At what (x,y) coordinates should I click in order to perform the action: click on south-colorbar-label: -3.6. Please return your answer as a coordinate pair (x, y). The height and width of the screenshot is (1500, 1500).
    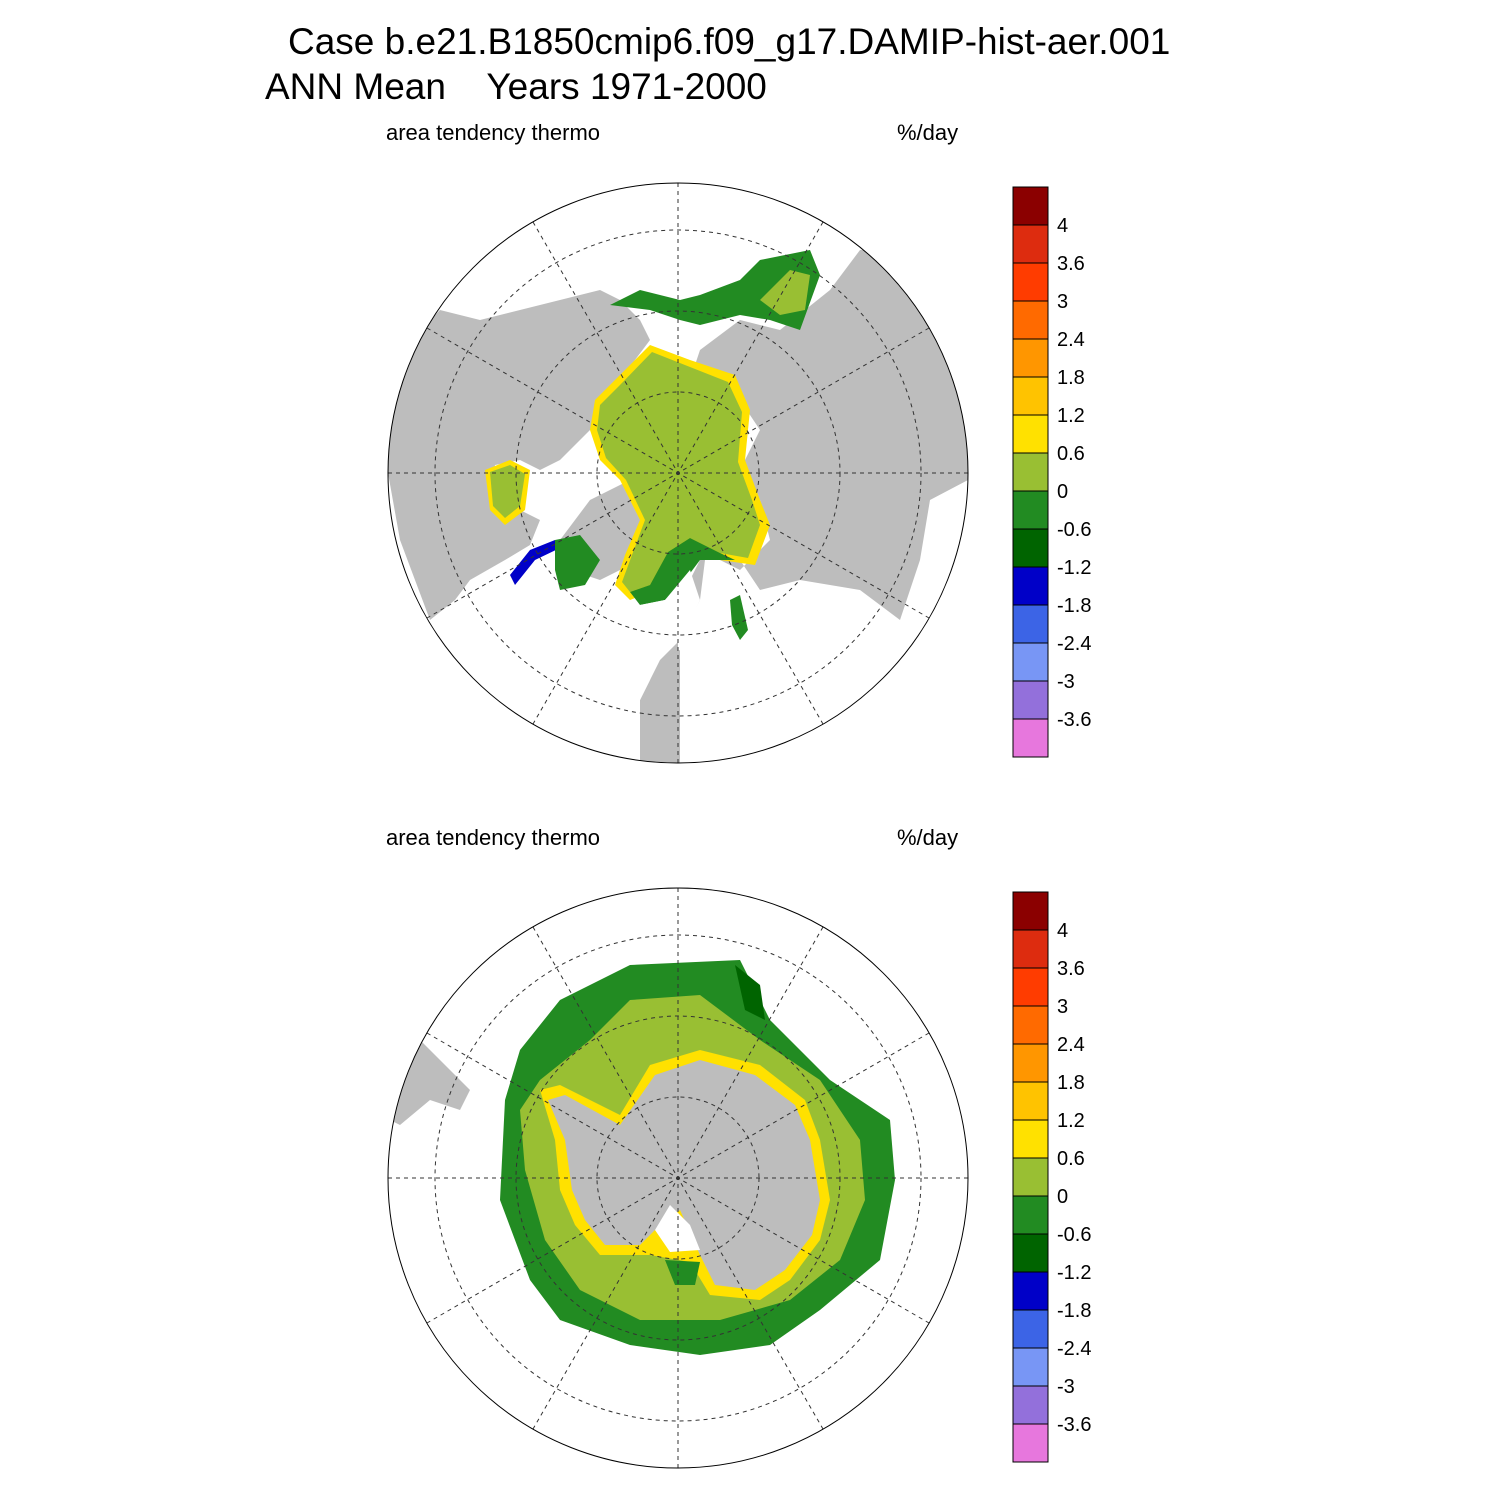
    Looking at the image, I should click on (1074, 1425).